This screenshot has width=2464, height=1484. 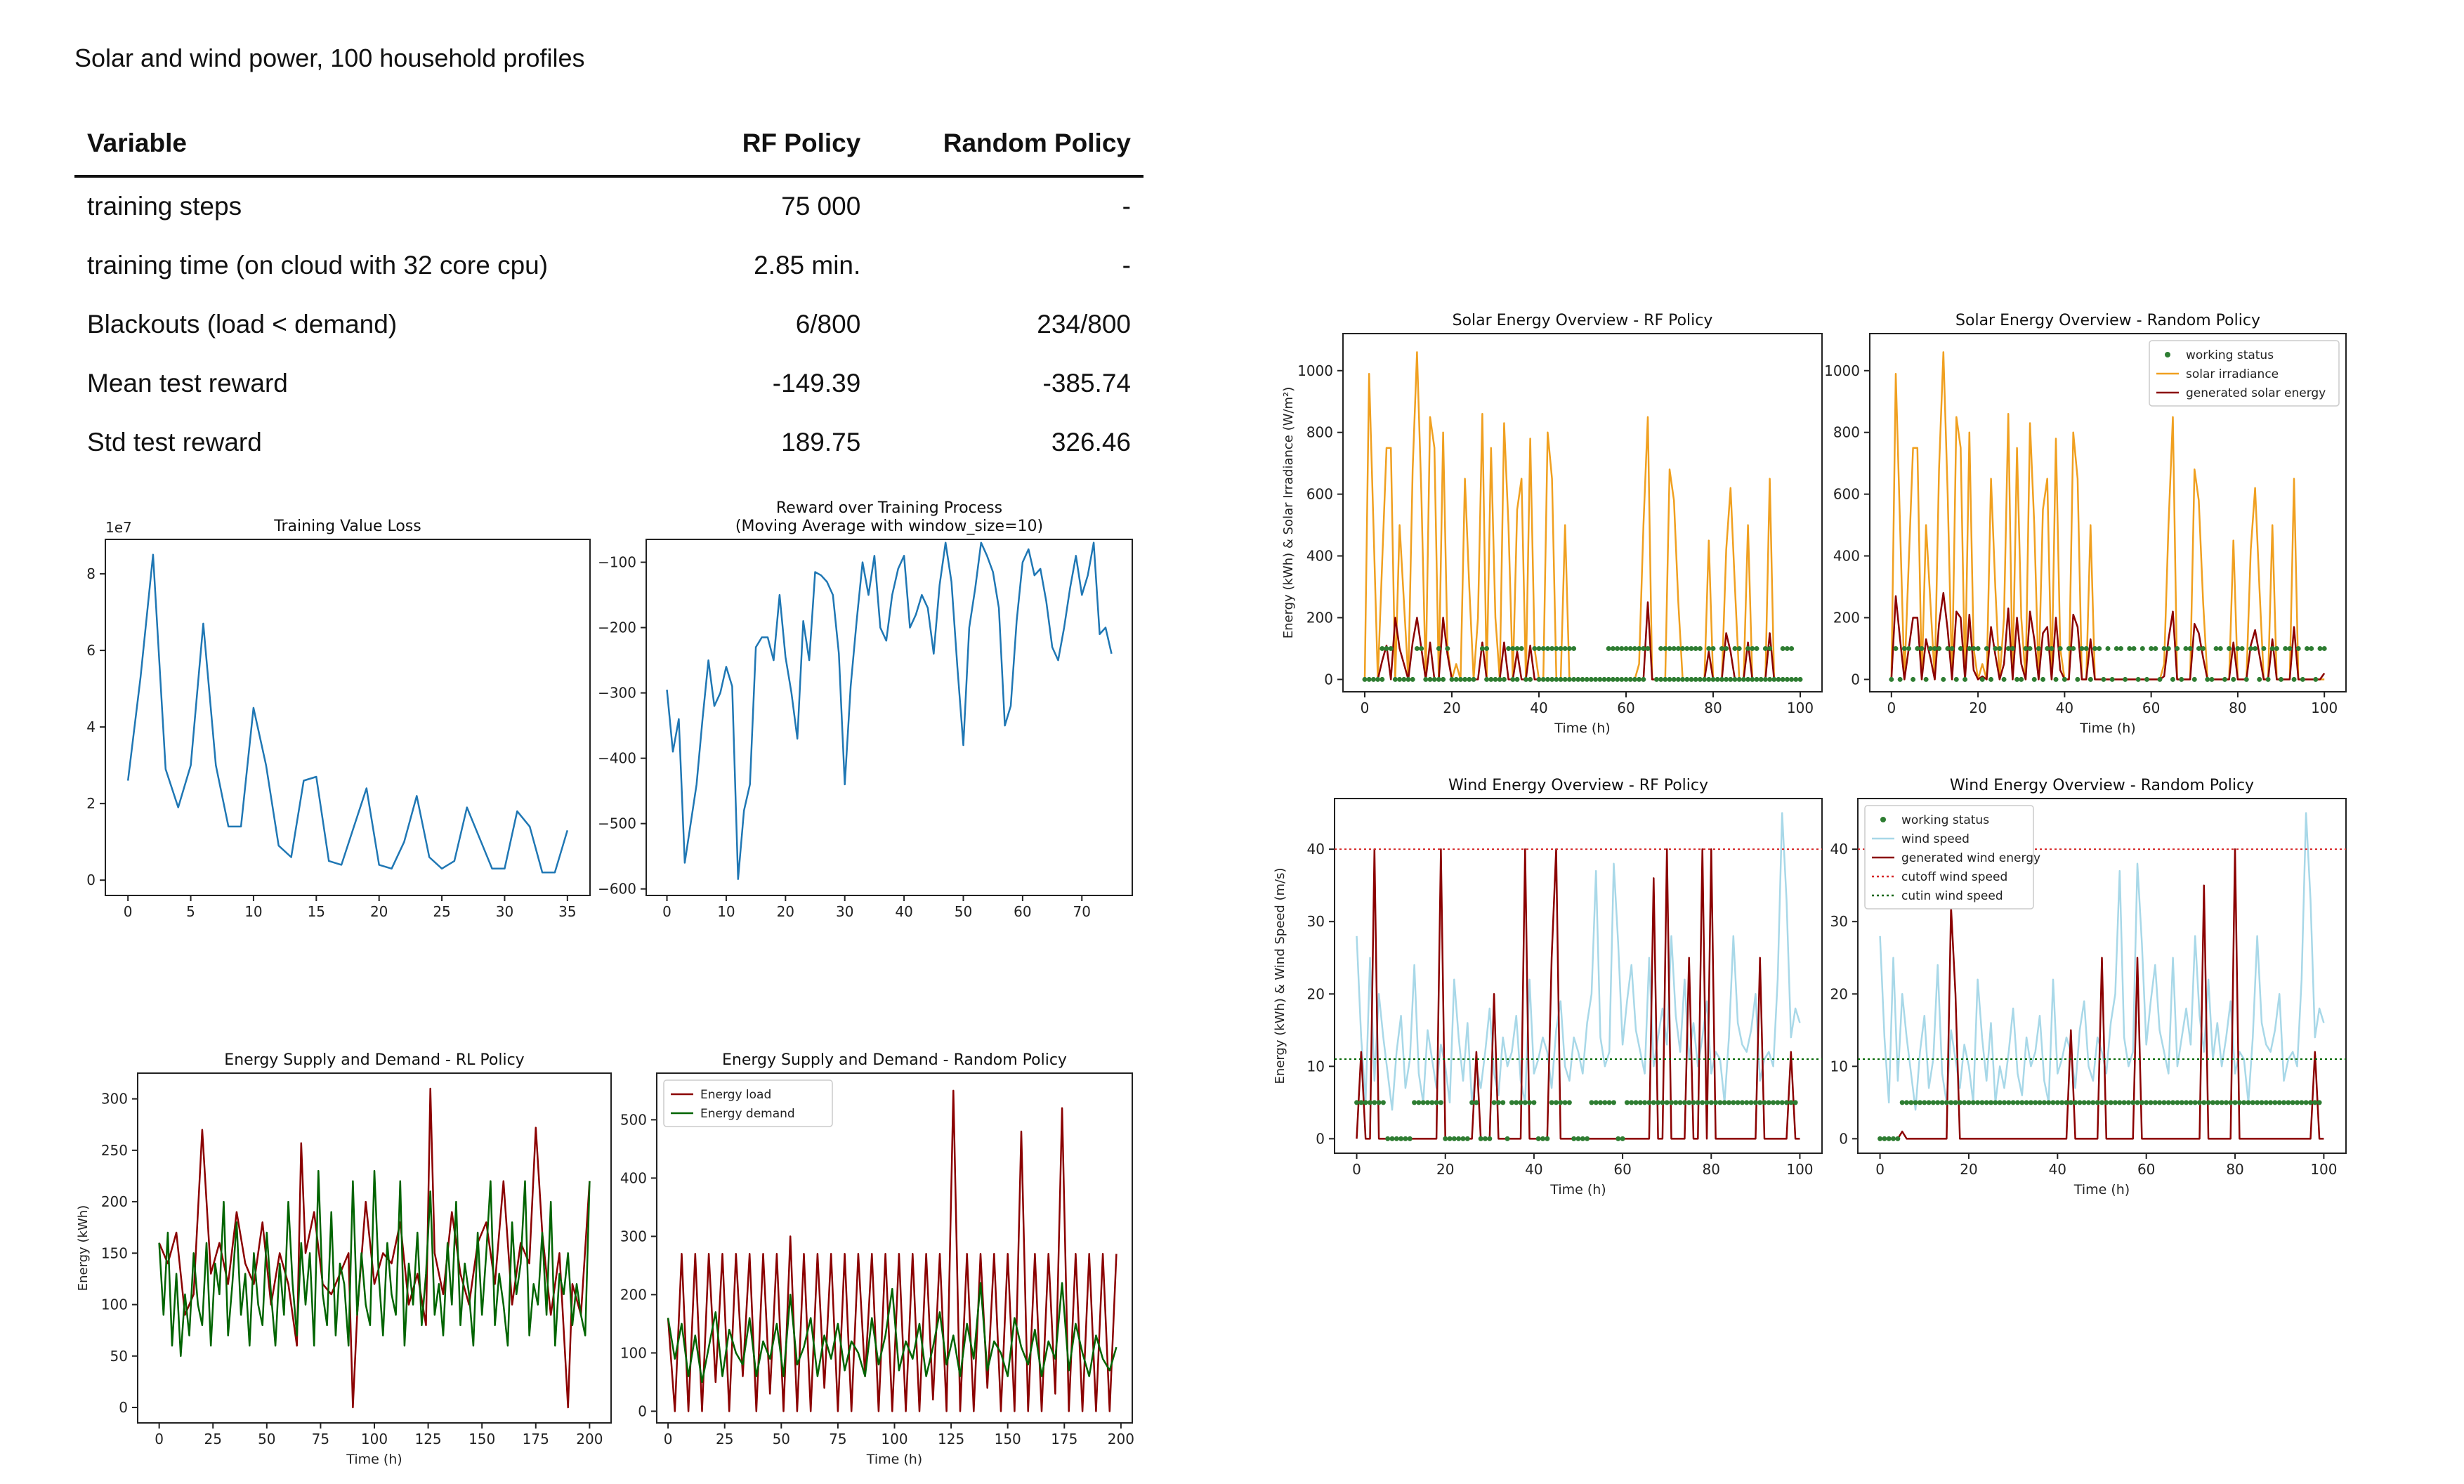 I want to click on x-tick-label: 80, so click(x=2237, y=708).